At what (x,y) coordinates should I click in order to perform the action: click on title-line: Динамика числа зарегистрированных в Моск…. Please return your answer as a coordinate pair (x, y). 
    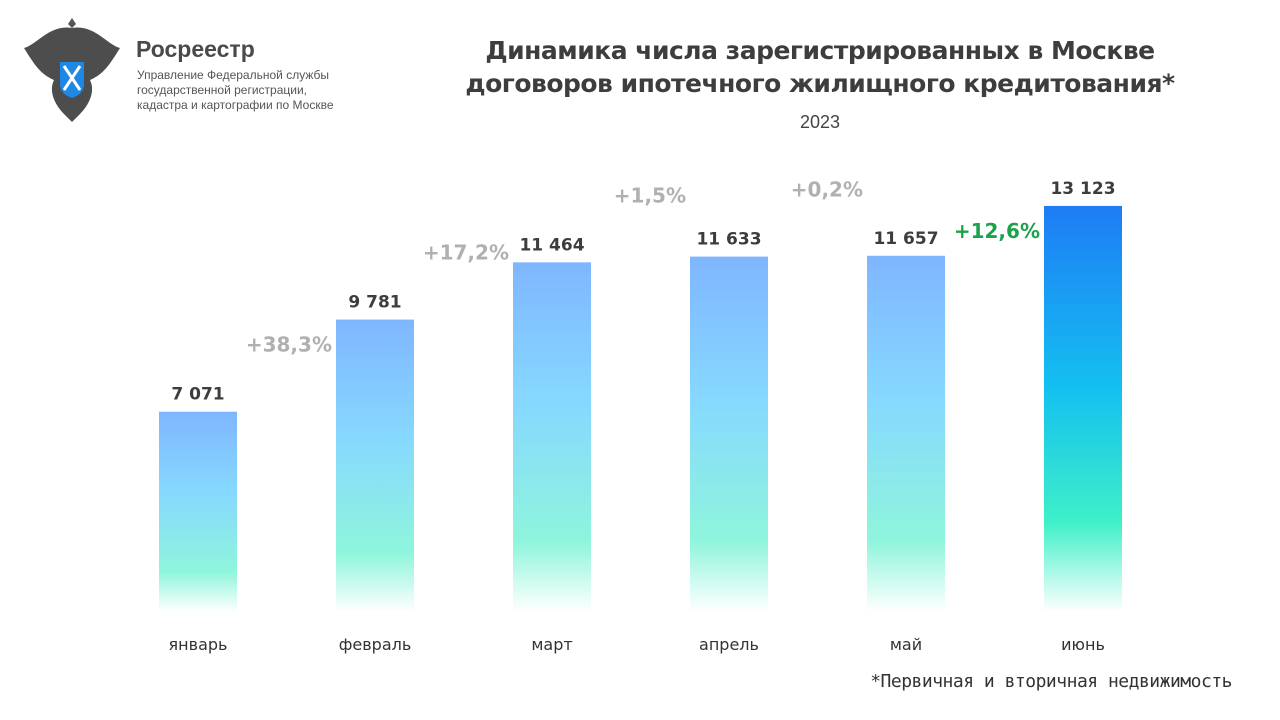
    Looking at the image, I should click on (820, 50).